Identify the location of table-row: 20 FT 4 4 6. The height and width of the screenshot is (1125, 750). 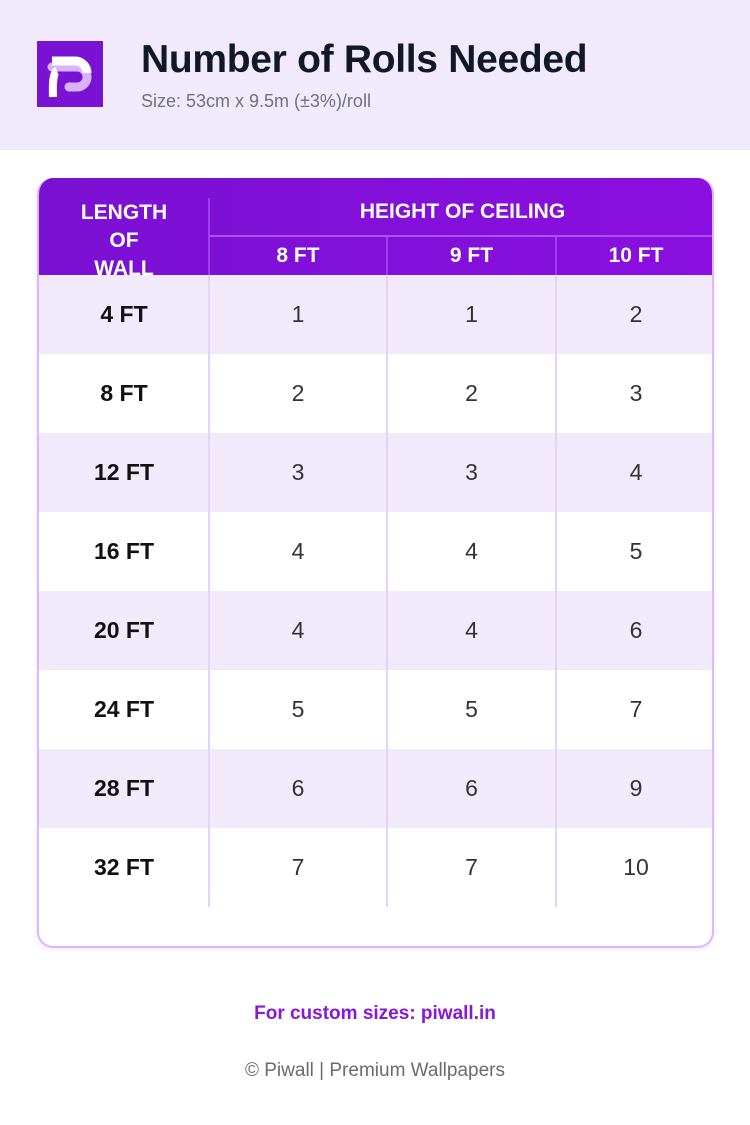
(375, 630).